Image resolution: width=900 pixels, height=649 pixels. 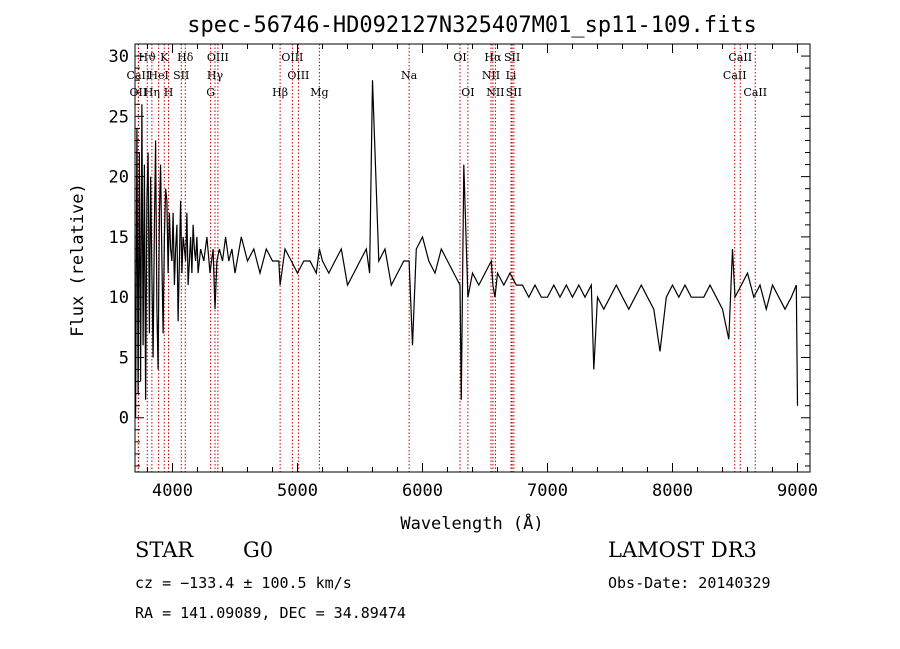 What do you see at coordinates (172, 491) in the screenshot?
I see `x-tick-label: 4000` at bounding box center [172, 491].